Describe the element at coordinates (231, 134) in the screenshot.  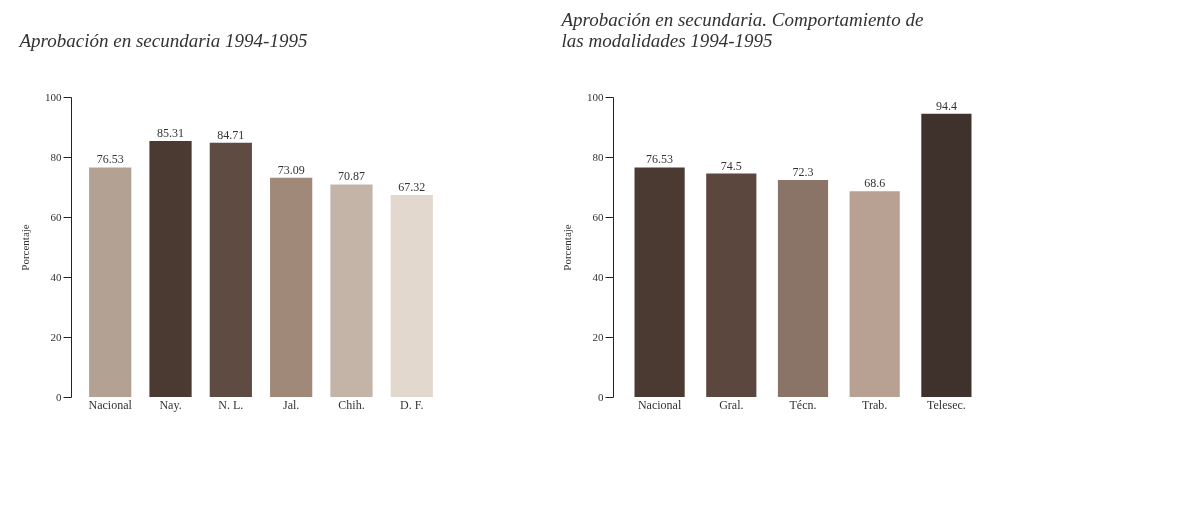
I see `data-label: 84.71` at that location.